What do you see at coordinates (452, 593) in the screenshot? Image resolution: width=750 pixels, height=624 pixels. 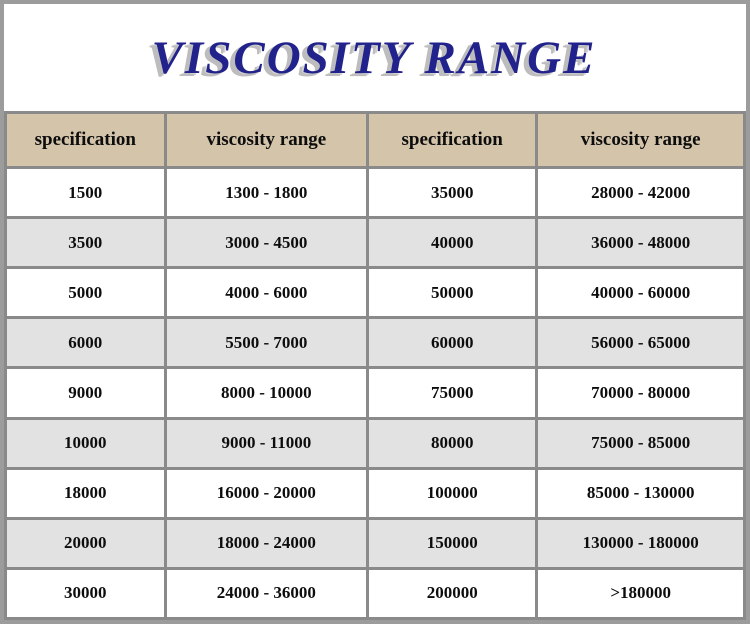 I see `specification-cell: 200000` at bounding box center [452, 593].